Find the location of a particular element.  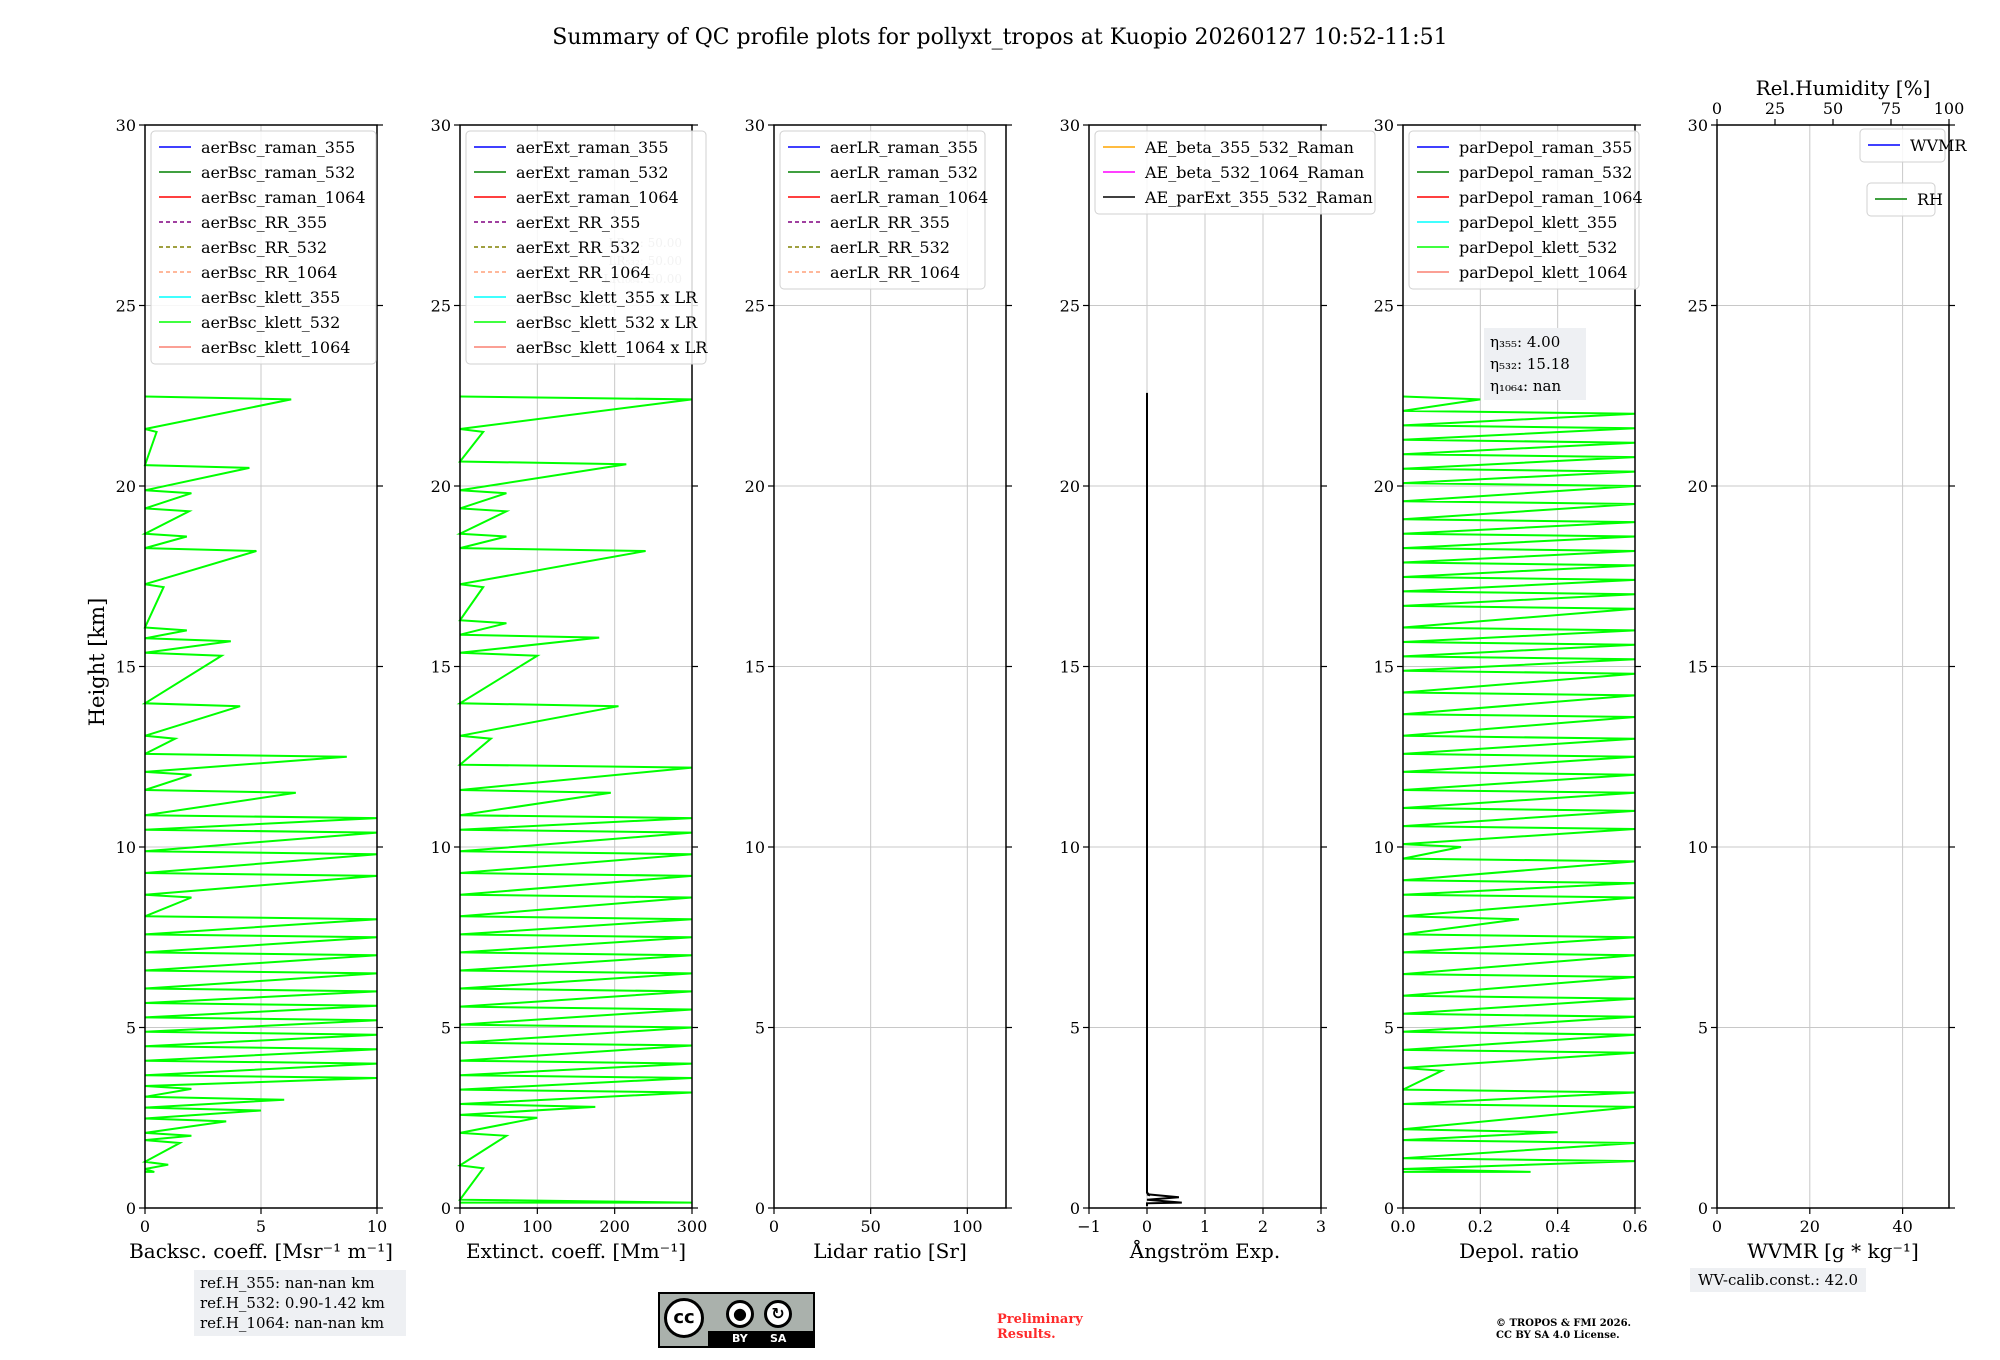

legend-label: aerBsc_RR_1064 is located at coordinates (269, 272).